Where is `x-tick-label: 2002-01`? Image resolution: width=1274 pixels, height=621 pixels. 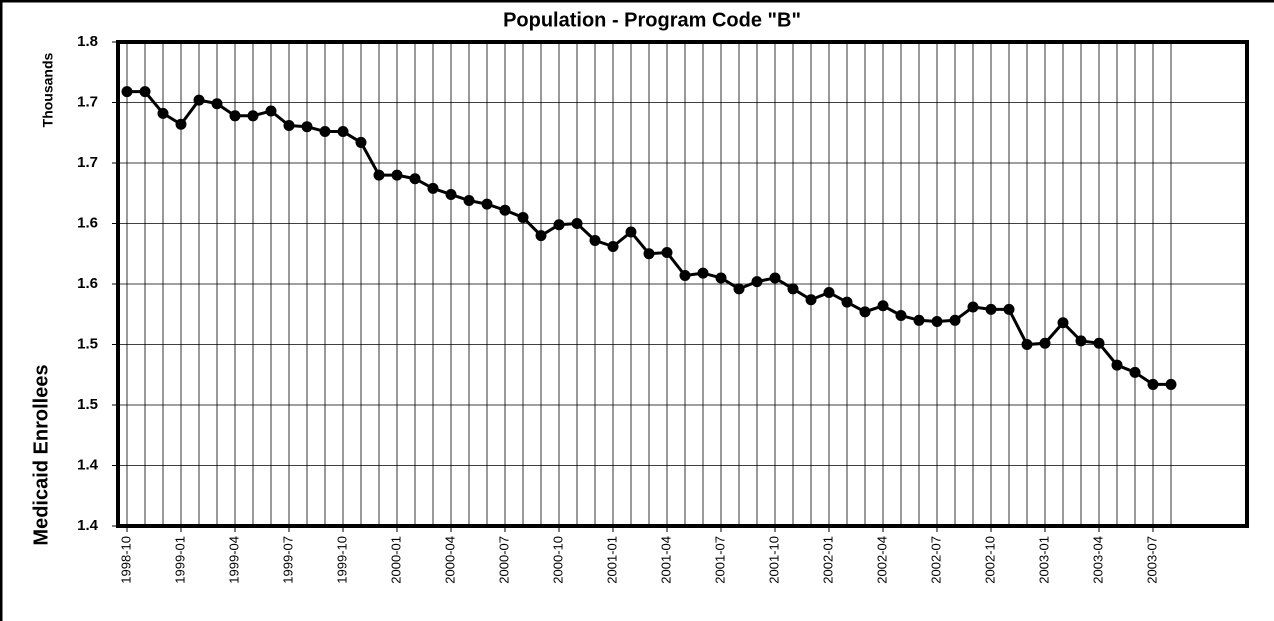
x-tick-label: 2002-01 is located at coordinates (827, 560).